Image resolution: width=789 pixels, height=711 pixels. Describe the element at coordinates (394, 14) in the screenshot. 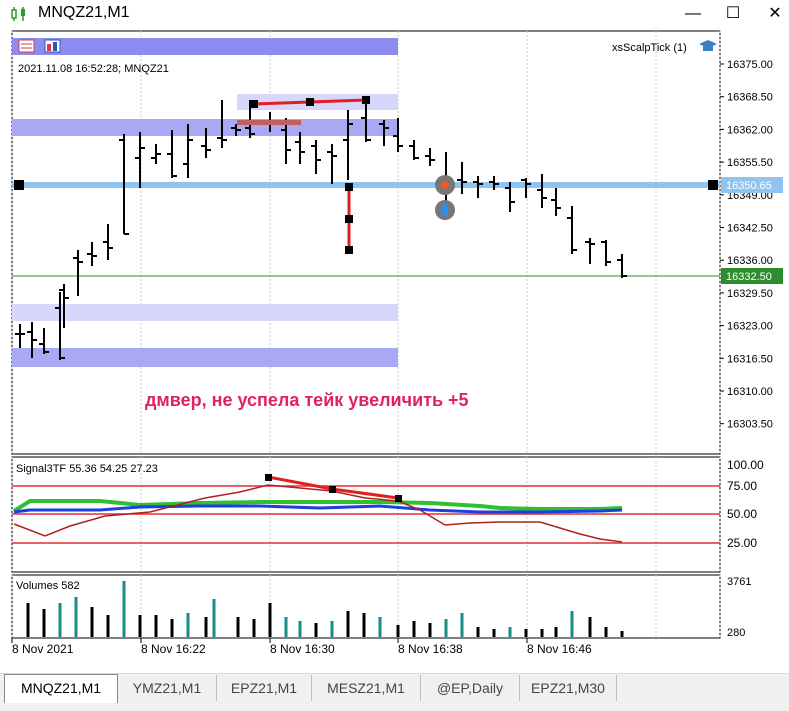

I see `title-bar: MNQZ21,M1 — ☐ ✕` at that location.